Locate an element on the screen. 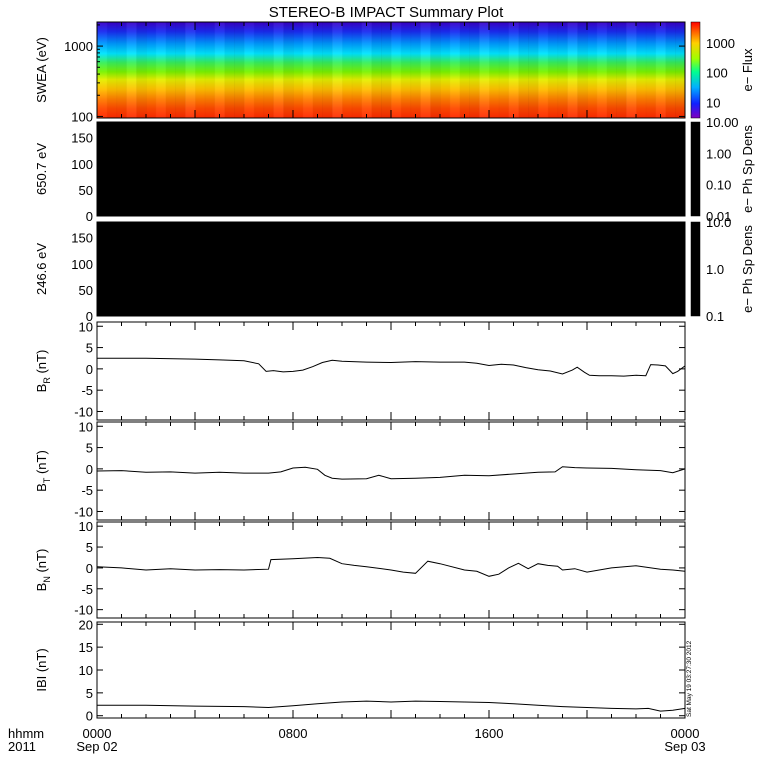 The width and height of the screenshot is (780, 780). y-tick-label: 15 is located at coordinates (86, 647).